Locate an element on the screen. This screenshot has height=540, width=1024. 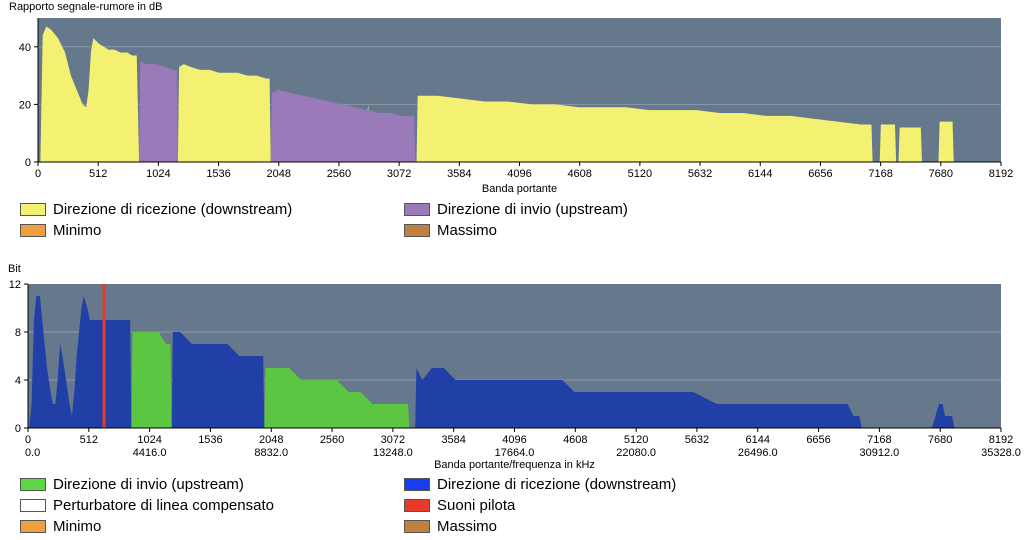
legend-item-crosstalk: Perturbatore di linea compensato is located at coordinates (147, 505).